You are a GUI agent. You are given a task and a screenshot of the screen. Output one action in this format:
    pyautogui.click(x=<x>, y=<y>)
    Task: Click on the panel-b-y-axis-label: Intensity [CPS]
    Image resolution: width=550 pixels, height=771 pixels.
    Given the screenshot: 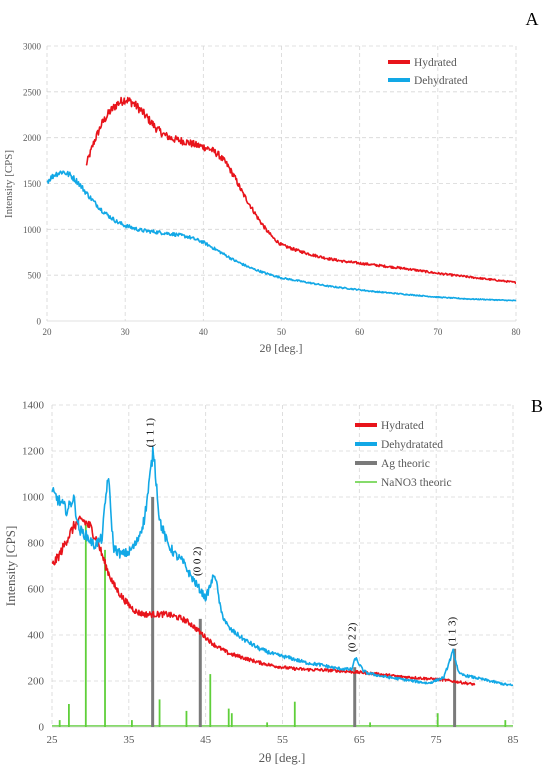 What is the action you would take?
    pyautogui.click(x=10, y=566)
    